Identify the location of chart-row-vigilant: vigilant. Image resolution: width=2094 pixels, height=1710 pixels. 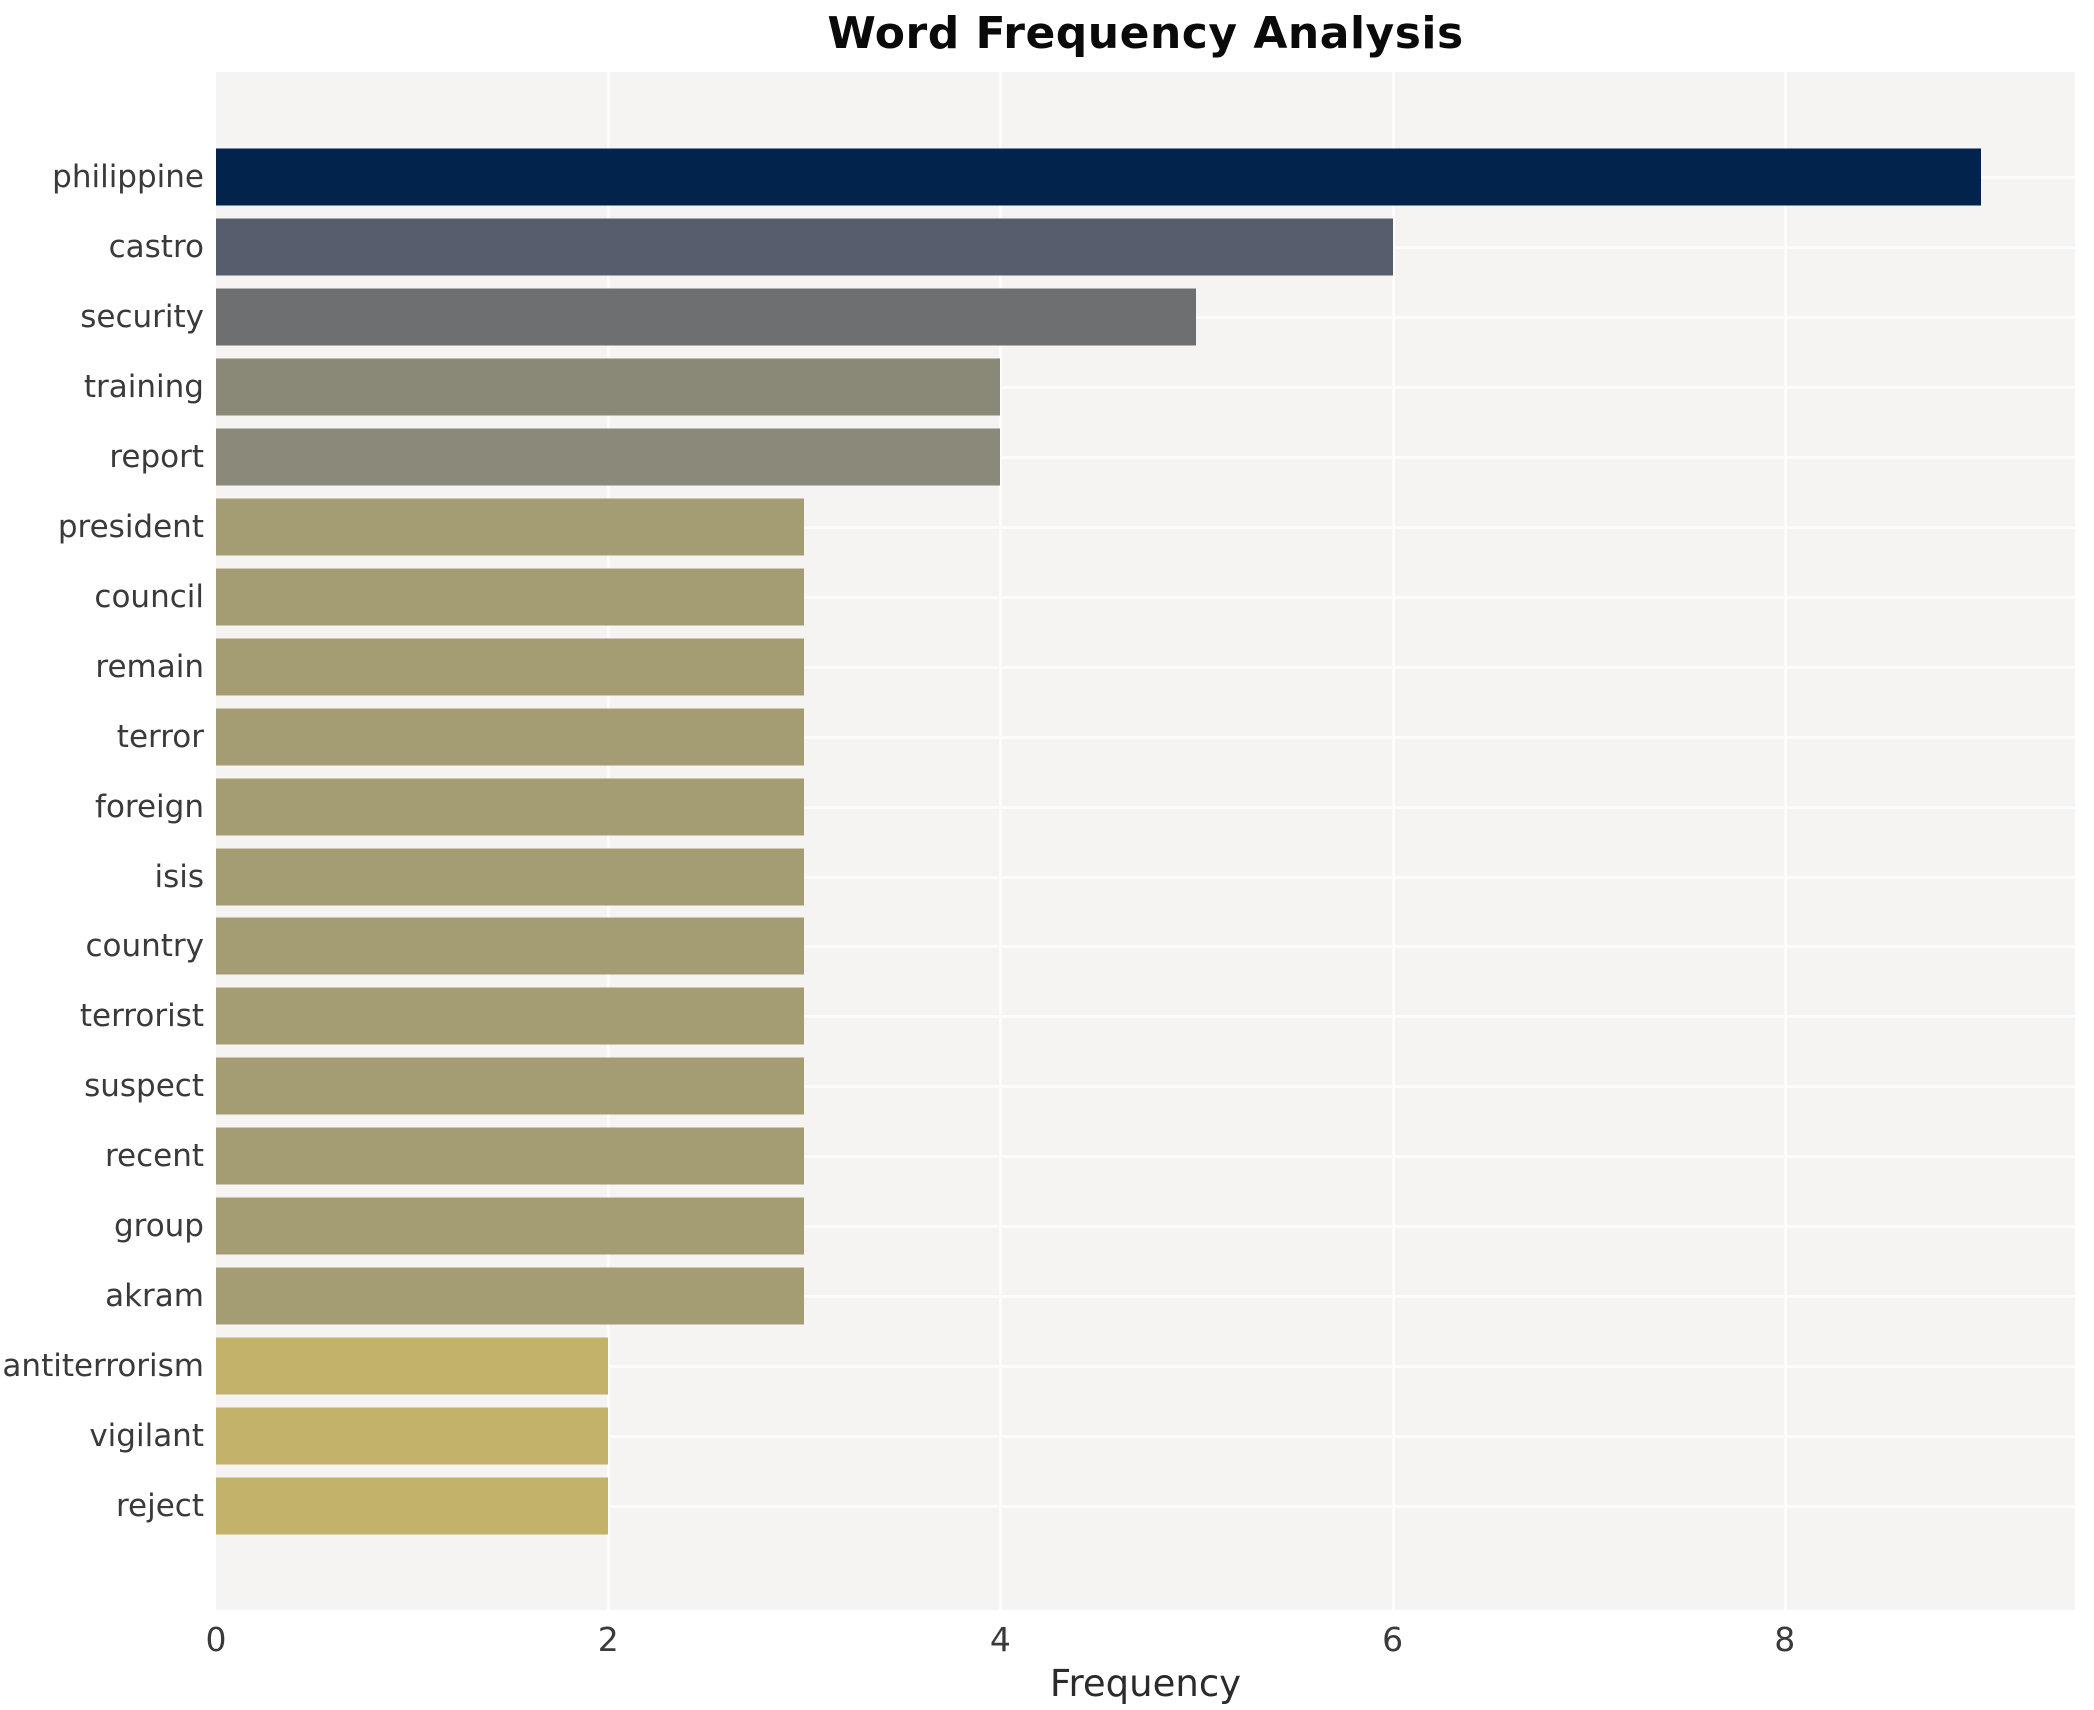
(1082, 1436).